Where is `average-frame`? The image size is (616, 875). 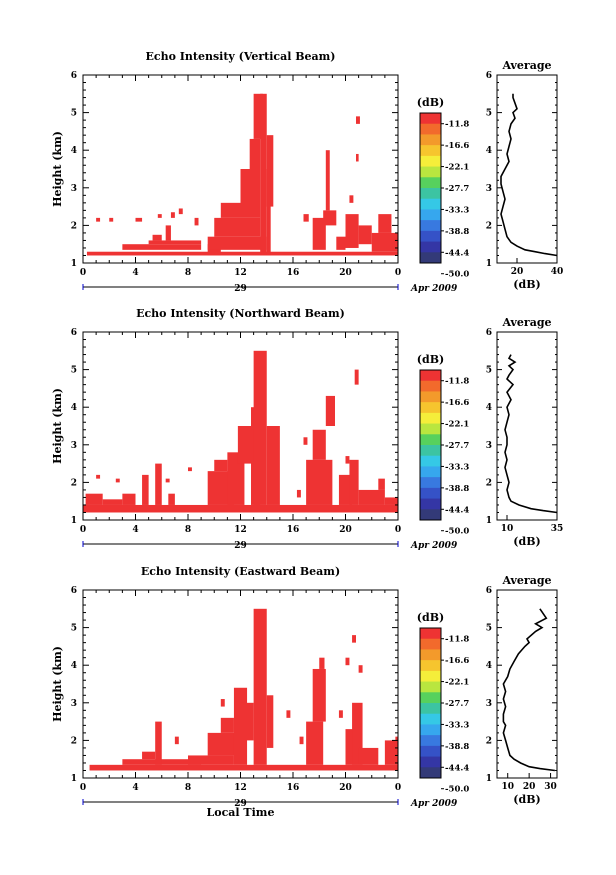
average-frame is located at coordinates (527, 684).